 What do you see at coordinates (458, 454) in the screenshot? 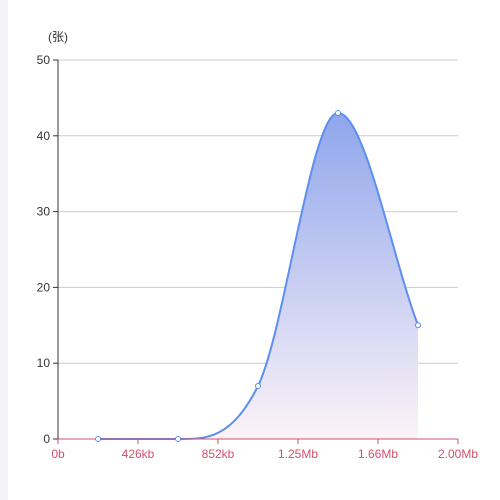
I see `x-tick-label: 2.00Mb` at bounding box center [458, 454].